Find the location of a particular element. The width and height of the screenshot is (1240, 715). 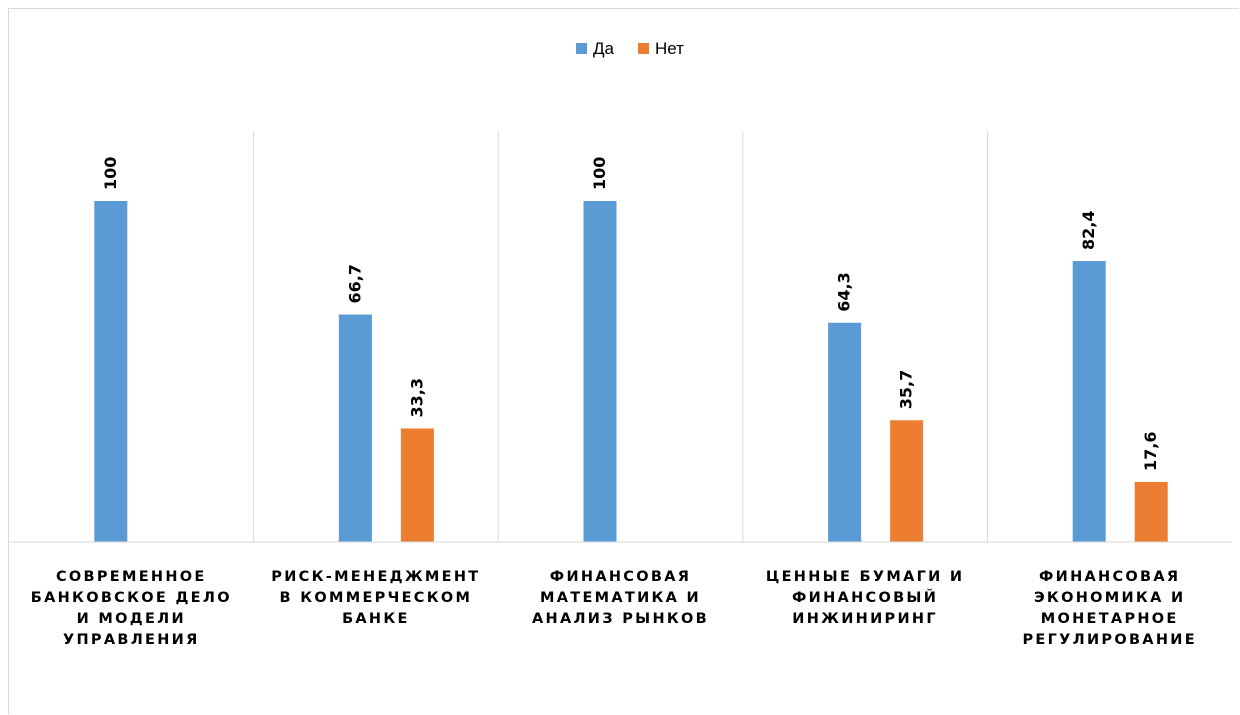

chart-legend: Да Нет is located at coordinates (630, 48).